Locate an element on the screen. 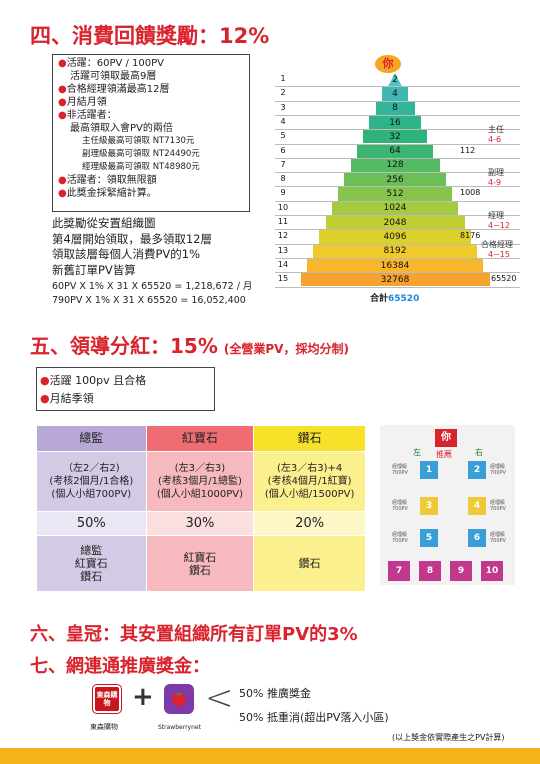 This screenshot has width=540, height=764. level-number: 8 is located at coordinates (283, 179).